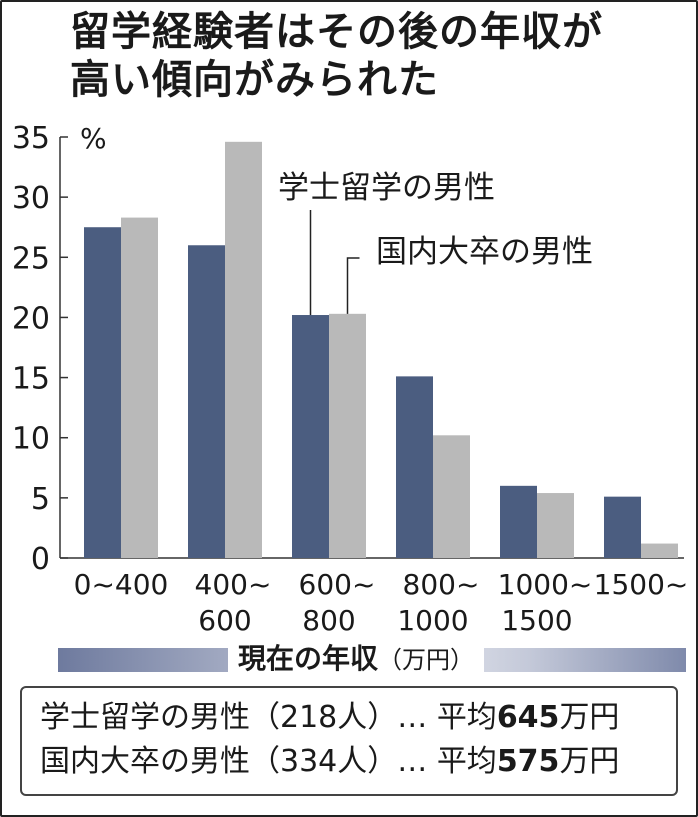  I want to click on y-tick-label: 30, so click(31, 198).